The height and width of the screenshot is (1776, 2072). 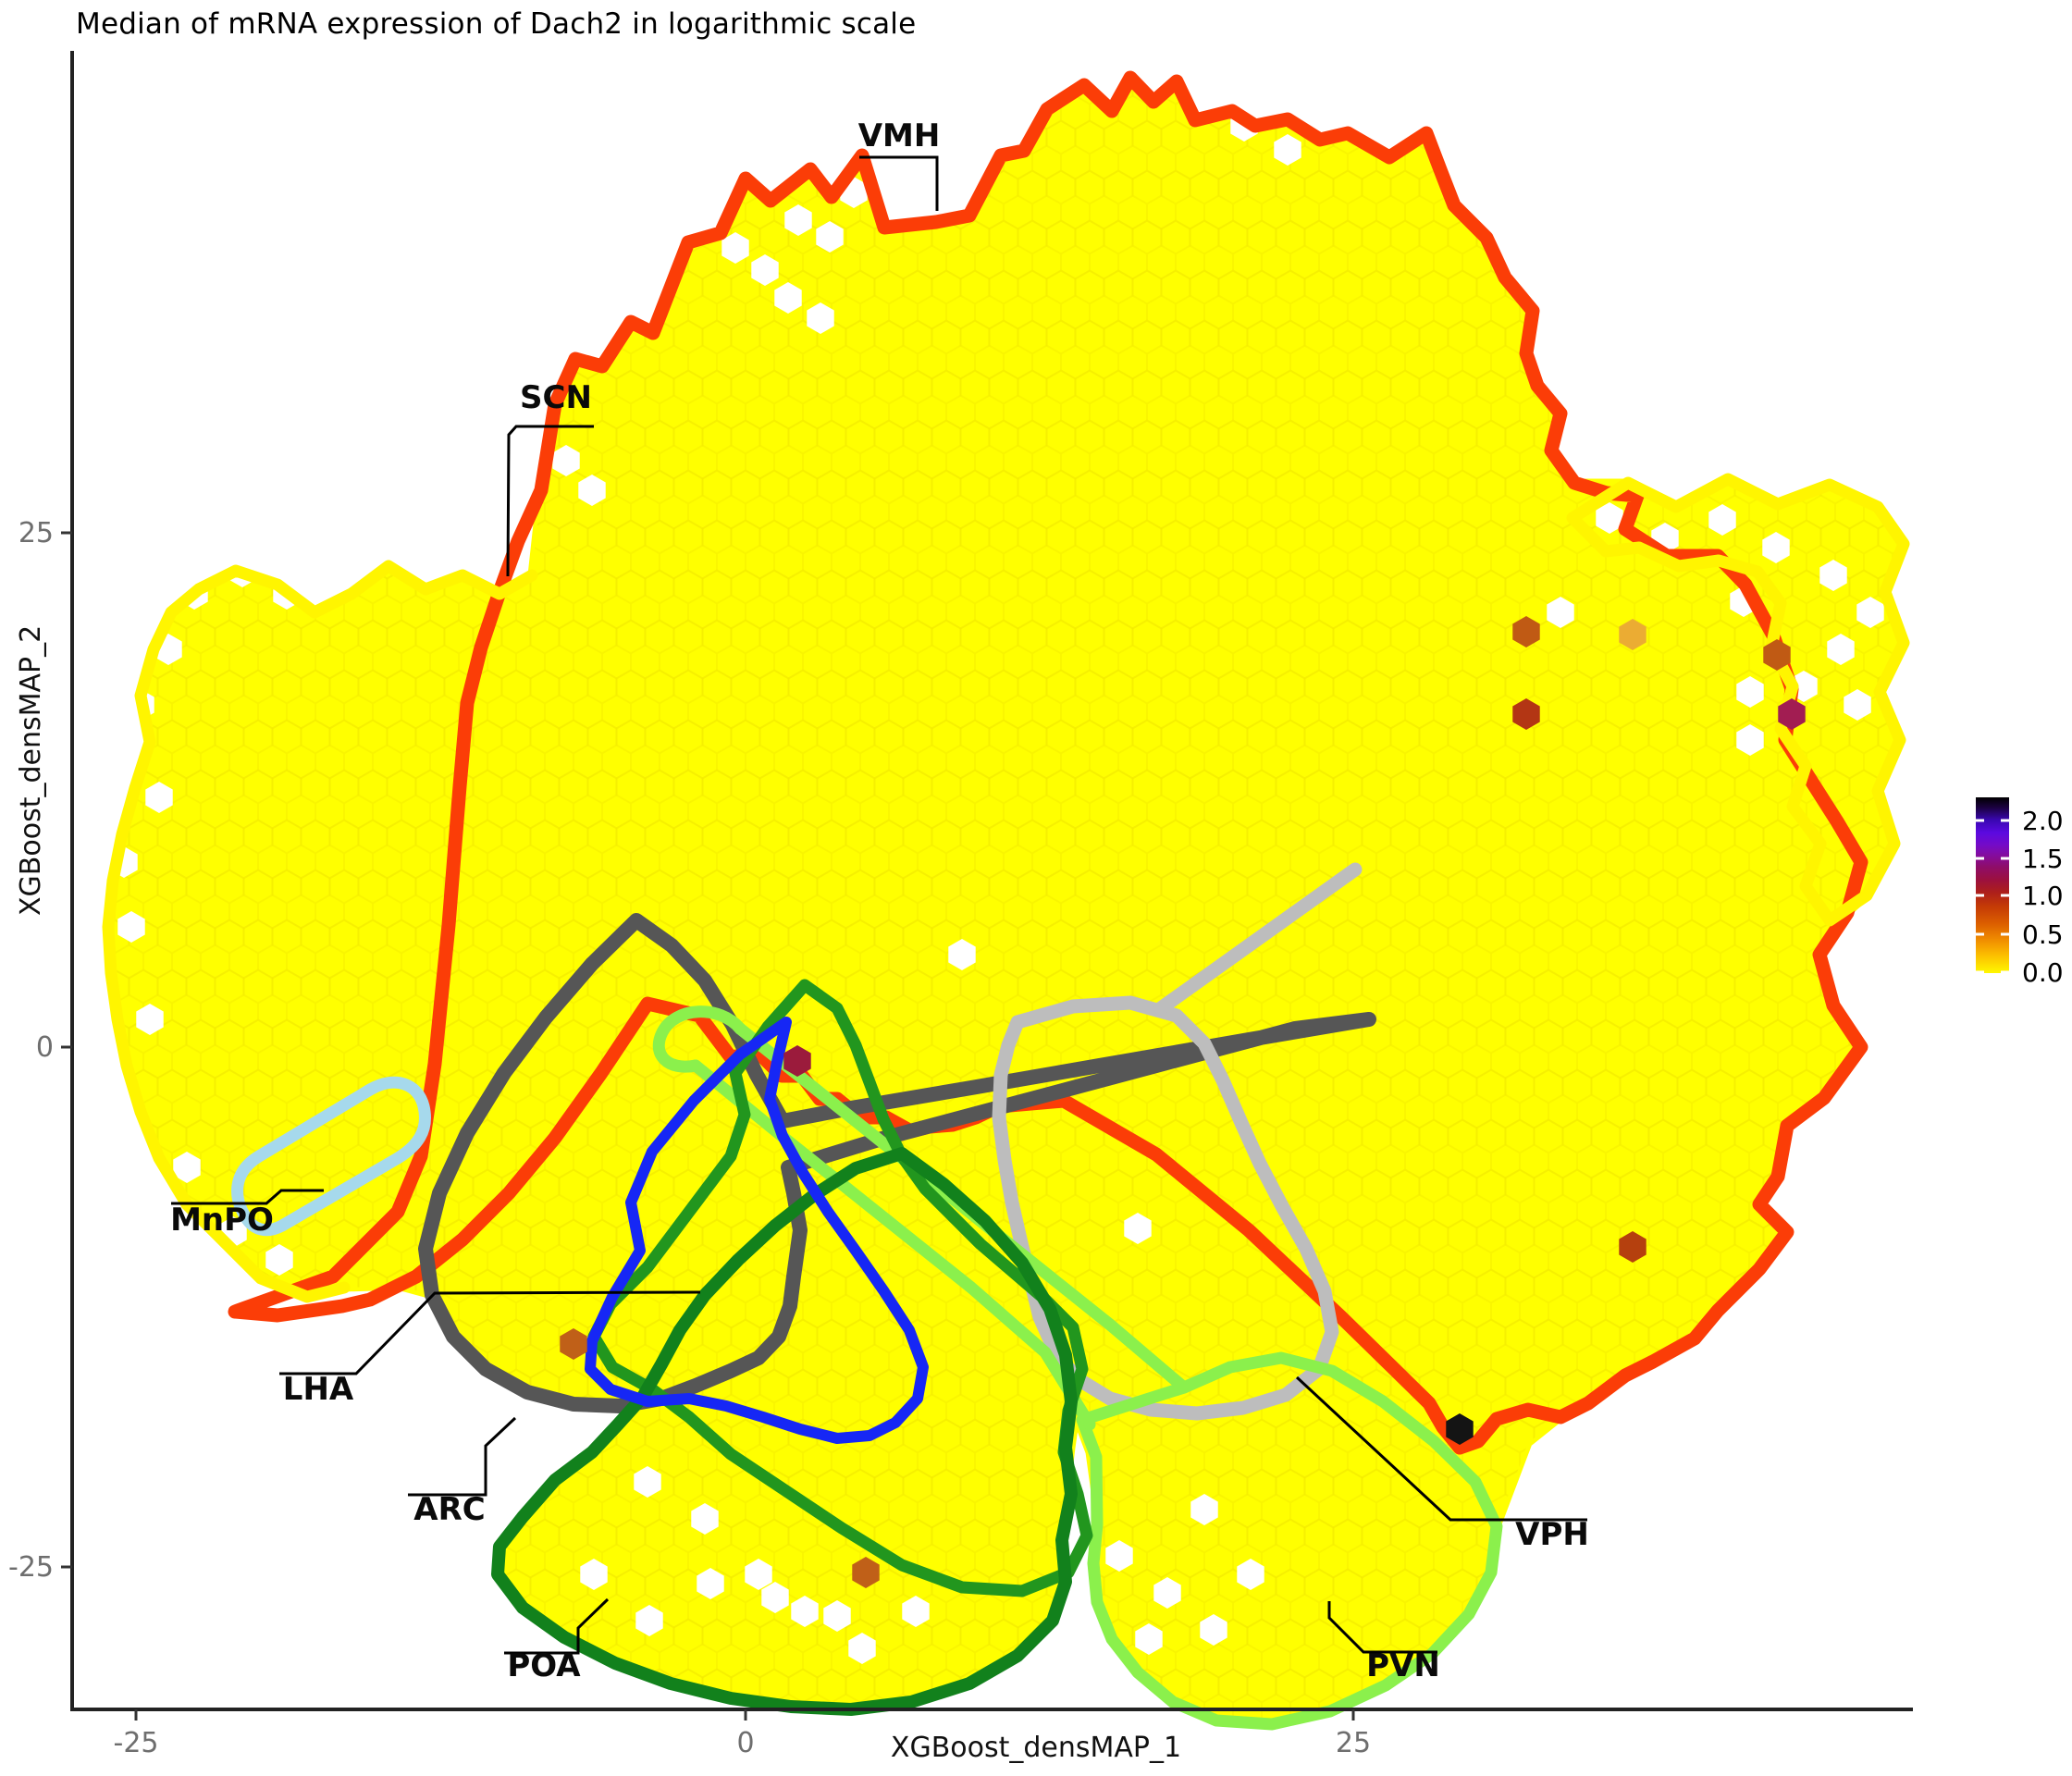 I want to click on leader-line-vmh, so click(x=899, y=183).